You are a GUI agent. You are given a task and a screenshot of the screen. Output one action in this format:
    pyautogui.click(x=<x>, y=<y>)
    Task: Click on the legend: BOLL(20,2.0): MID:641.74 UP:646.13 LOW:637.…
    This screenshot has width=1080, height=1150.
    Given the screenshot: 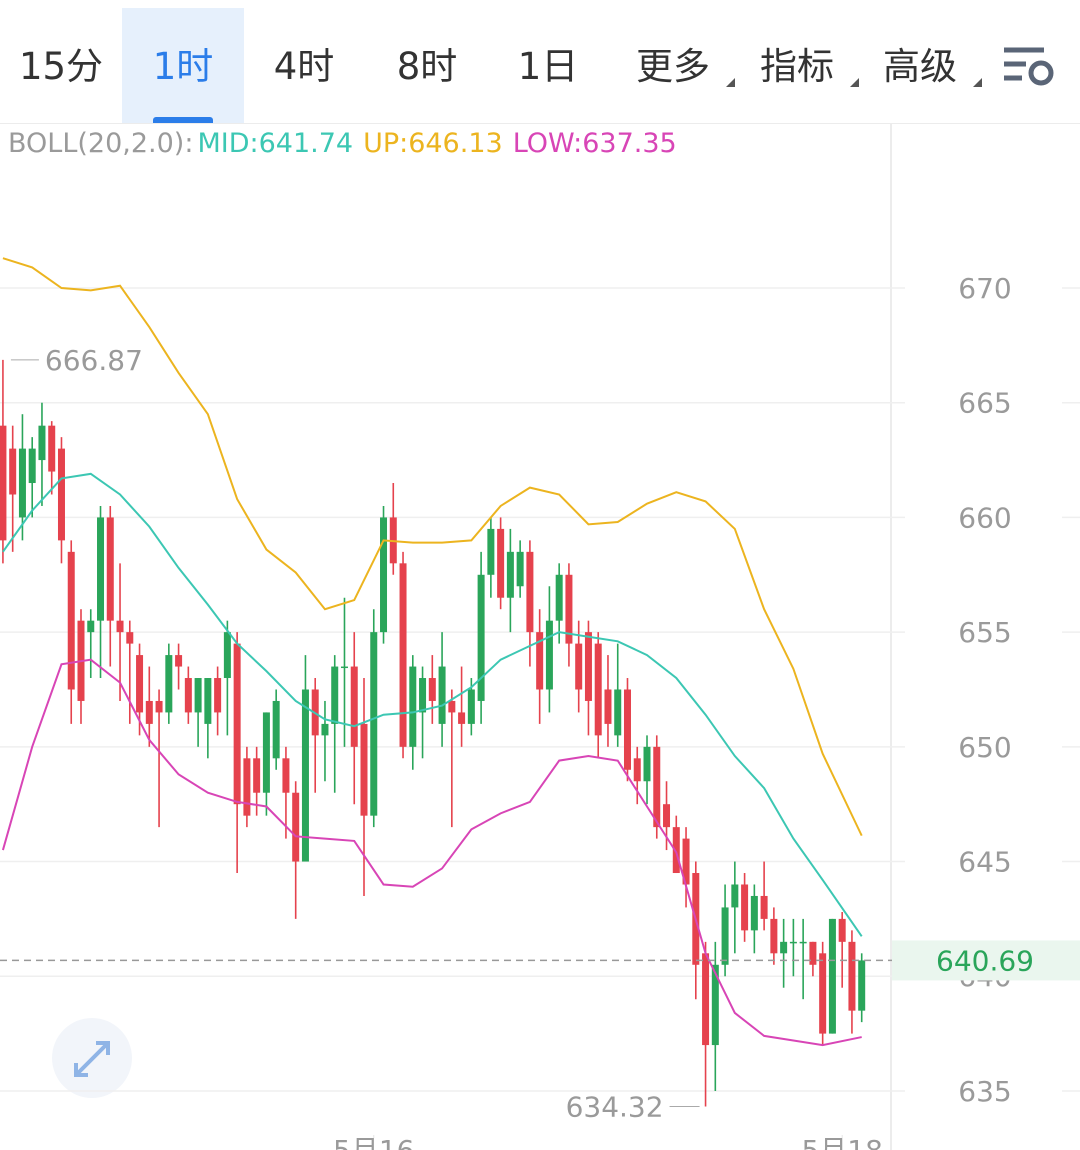 What is the action you would take?
    pyautogui.click(x=347, y=143)
    